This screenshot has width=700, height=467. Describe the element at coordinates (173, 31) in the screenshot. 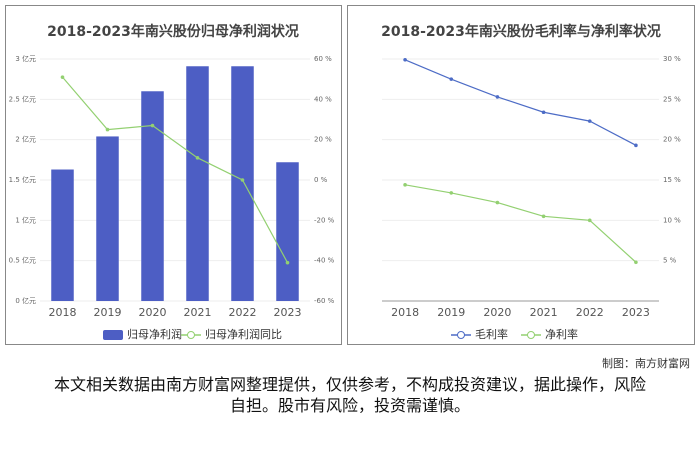

I see `chart-title: 2018-2023年南兴股份归母净利润状况` at that location.